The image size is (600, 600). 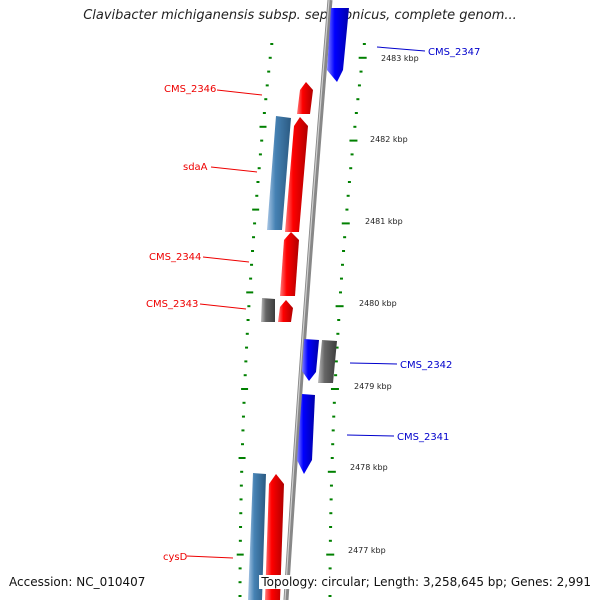 What do you see at coordinates (373, 386) in the screenshot?
I see `tick-label-2479: 2479 kbp` at bounding box center [373, 386].